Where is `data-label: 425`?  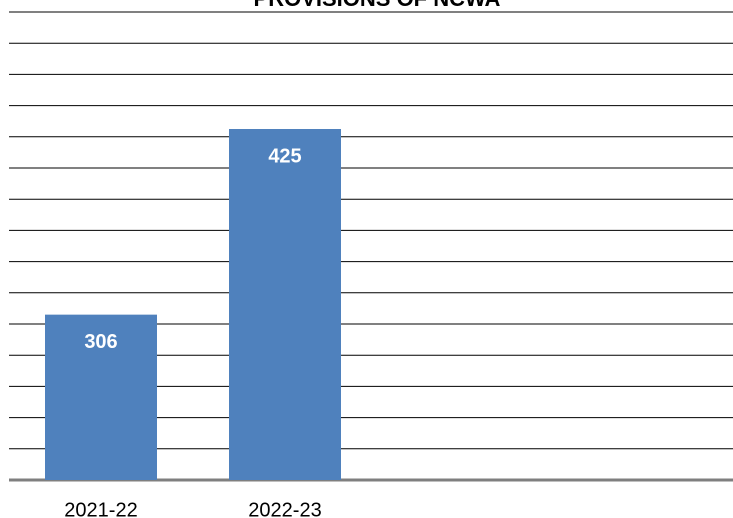 data-label: 425 is located at coordinates (284, 156).